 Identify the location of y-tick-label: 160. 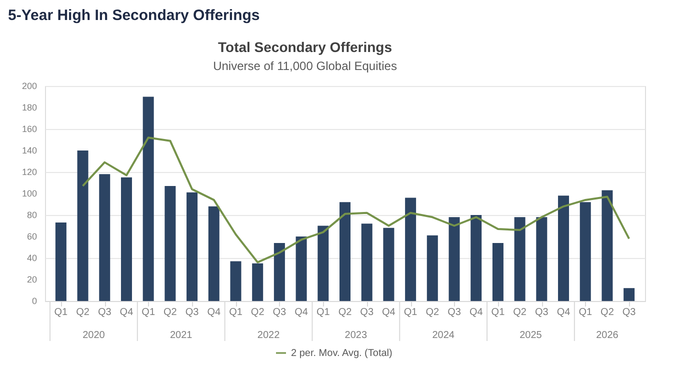
(29, 129).